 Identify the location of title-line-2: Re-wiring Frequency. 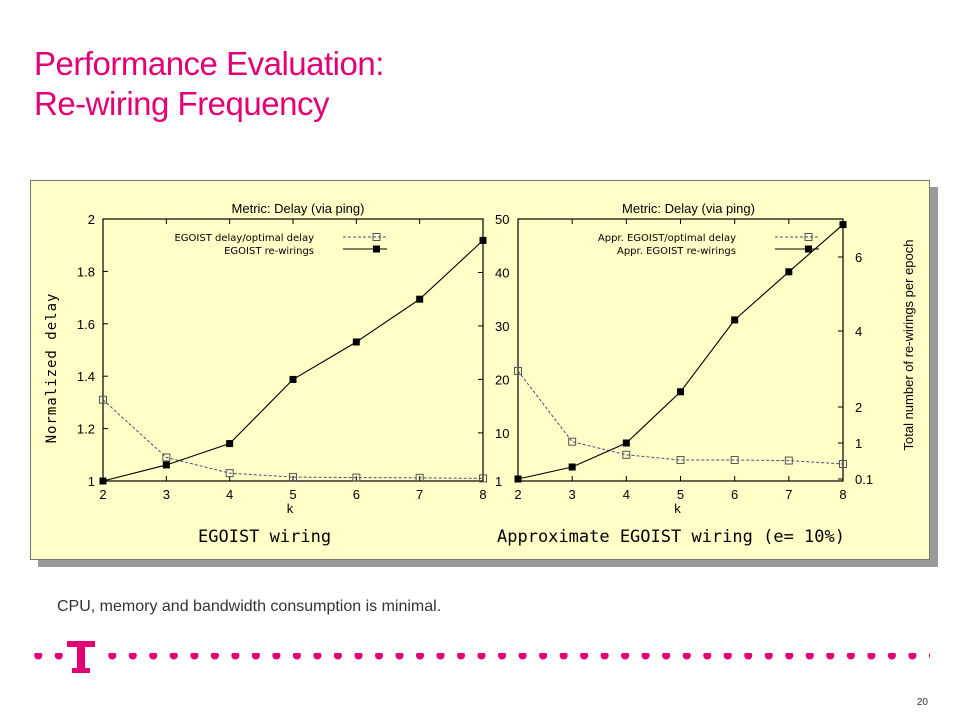
(181, 103).